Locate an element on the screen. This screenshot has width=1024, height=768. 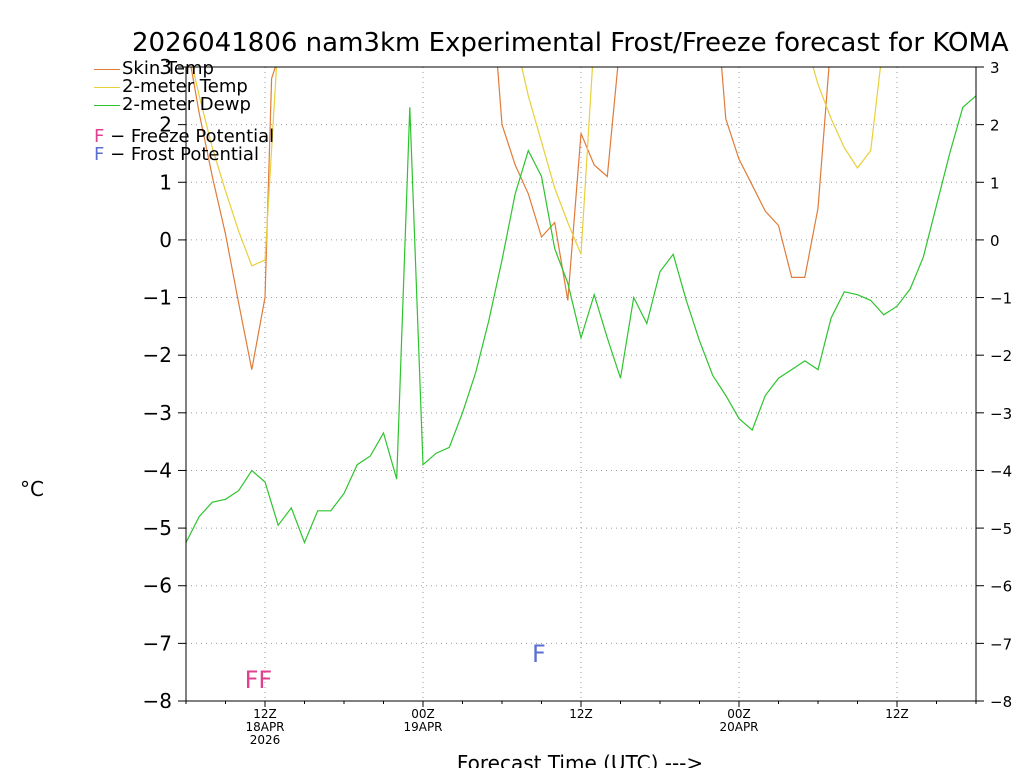
legend-frost-potential: F − Frost Potential is located at coordinates (176, 155).